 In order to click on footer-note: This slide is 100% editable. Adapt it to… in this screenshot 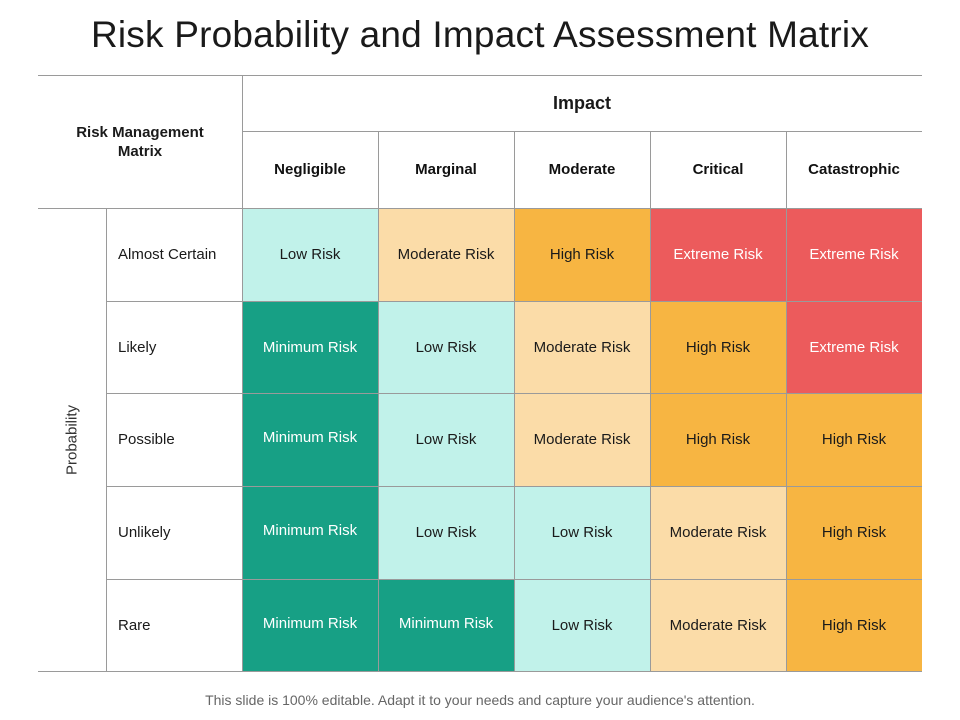, I will do `click(480, 700)`.